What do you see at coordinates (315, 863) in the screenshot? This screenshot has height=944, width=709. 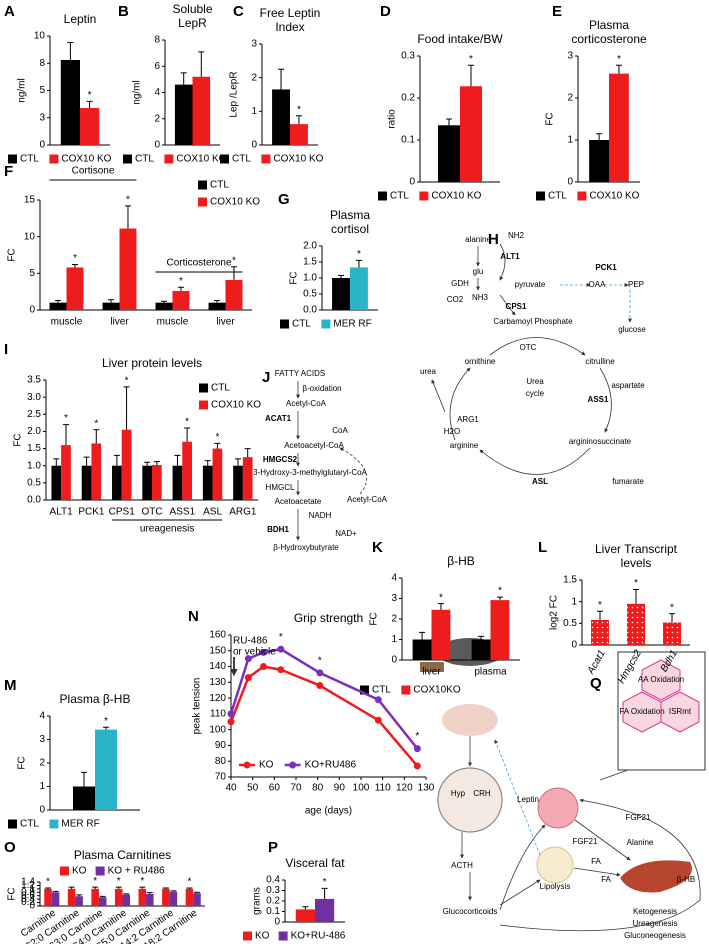 I see `chart-title: Visceral fat` at bounding box center [315, 863].